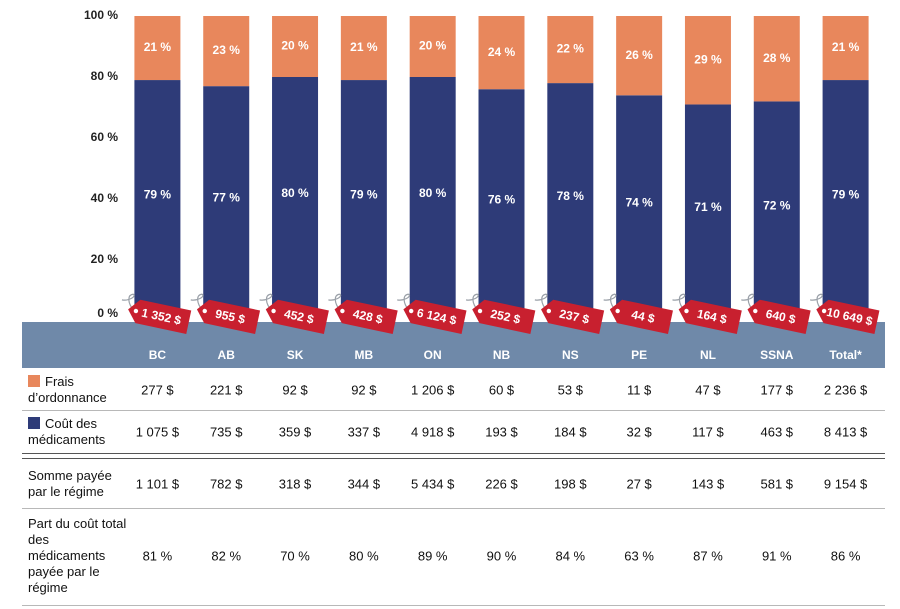 This screenshot has height=609, width=900. I want to click on table-cell: 5 434 $, so click(432, 484).